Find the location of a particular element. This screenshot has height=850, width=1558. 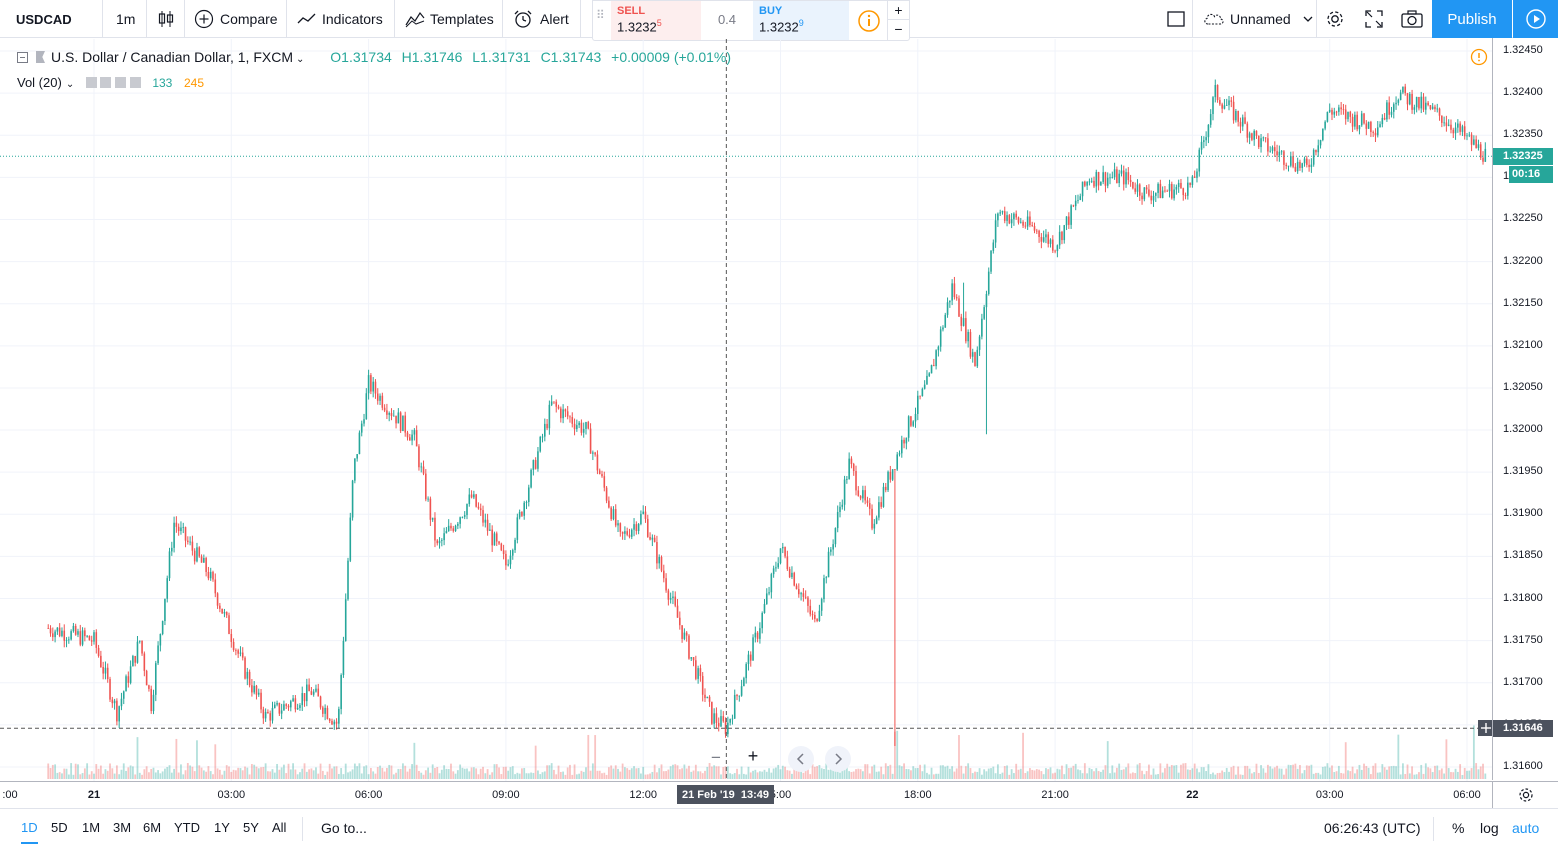

decrease-button: − is located at coordinates (898, 29).